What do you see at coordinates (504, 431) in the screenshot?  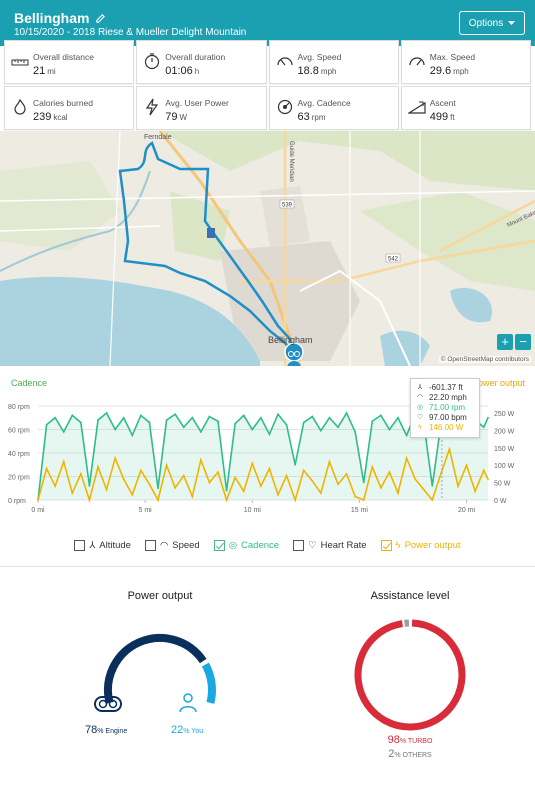 I see `y-right-tick-label: 200 W` at bounding box center [504, 431].